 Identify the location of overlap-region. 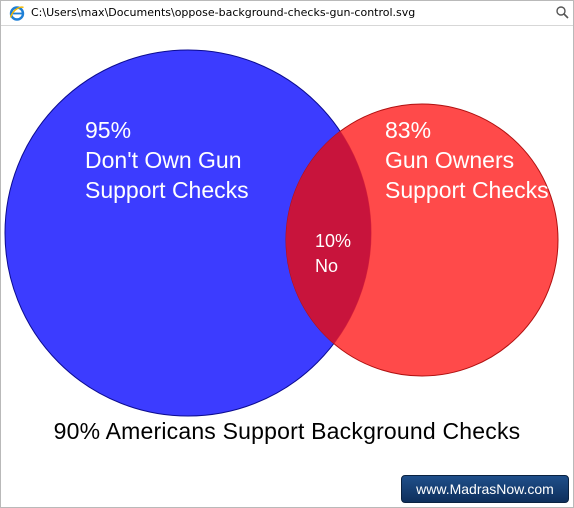
(328, 240).